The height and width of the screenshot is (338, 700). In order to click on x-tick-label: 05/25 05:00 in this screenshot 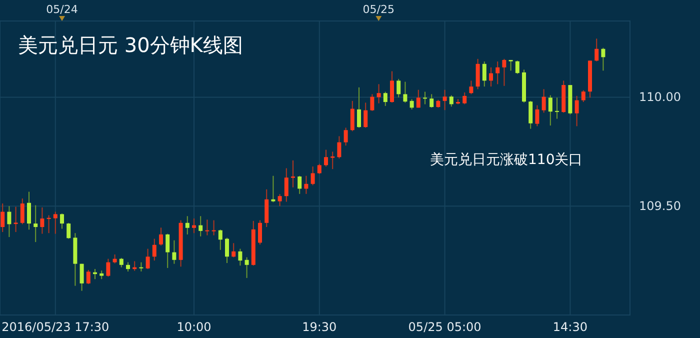, I will do `click(445, 327)`.